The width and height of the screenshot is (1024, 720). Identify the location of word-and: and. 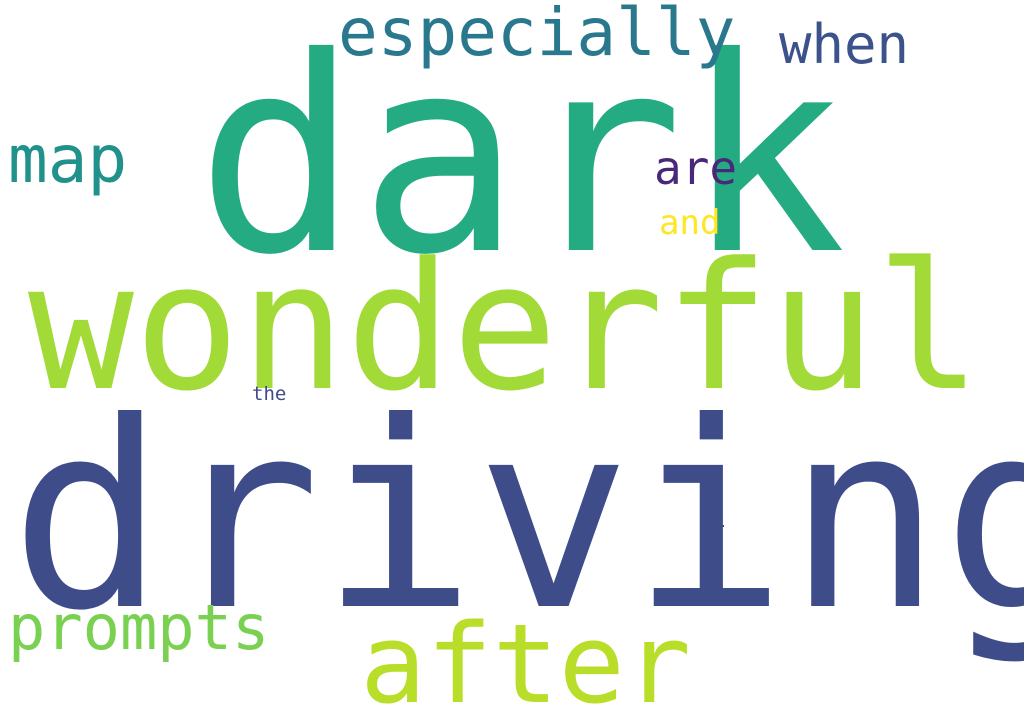
(690, 223).